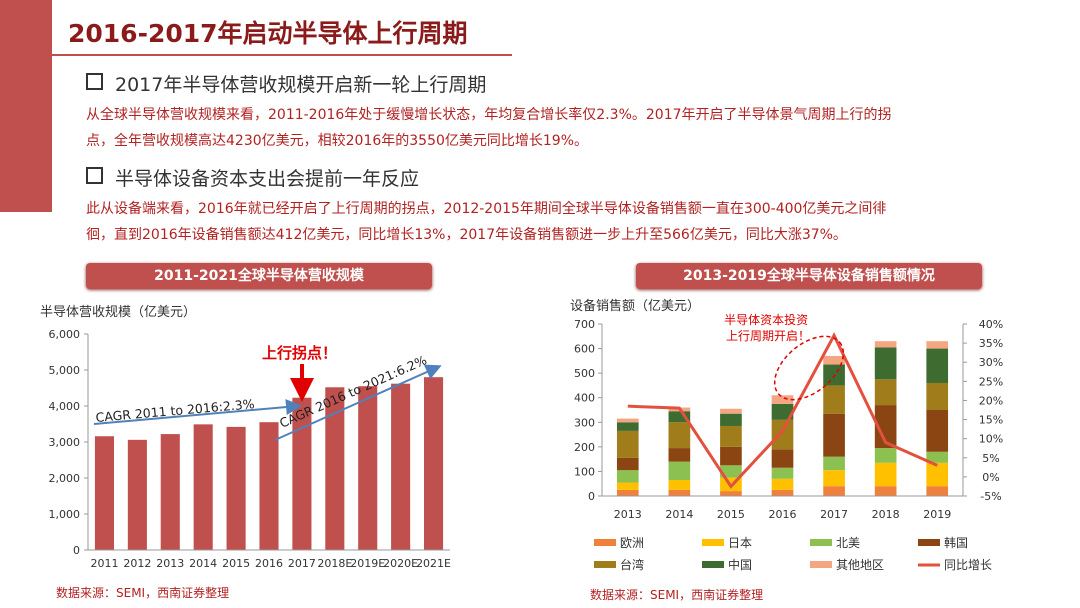 This screenshot has height=608, width=1080. Describe the element at coordinates (584, 373) in the screenshot. I see `y-tick-label: 500` at that location.